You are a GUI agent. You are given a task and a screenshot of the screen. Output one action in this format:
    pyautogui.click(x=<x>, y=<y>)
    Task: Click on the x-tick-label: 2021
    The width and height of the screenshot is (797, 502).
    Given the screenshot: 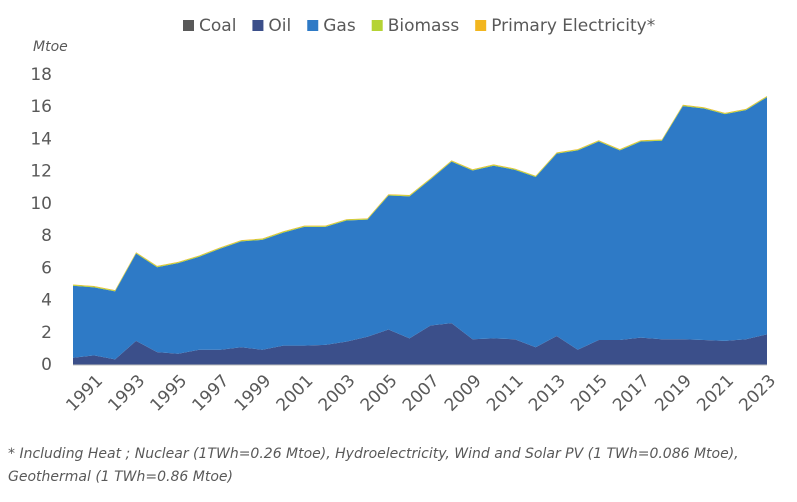 What is the action you would take?
    pyautogui.click(x=715, y=393)
    